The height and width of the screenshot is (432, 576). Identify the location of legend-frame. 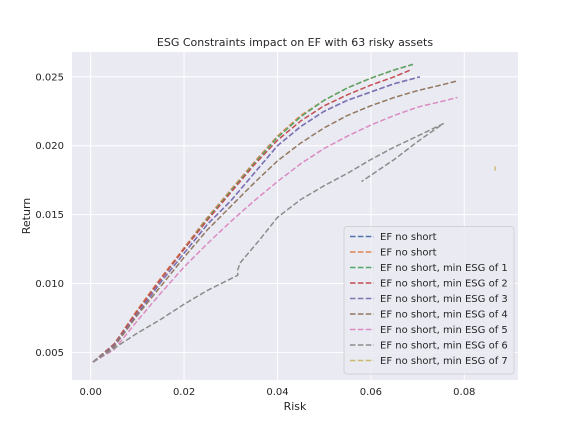
(429, 300).